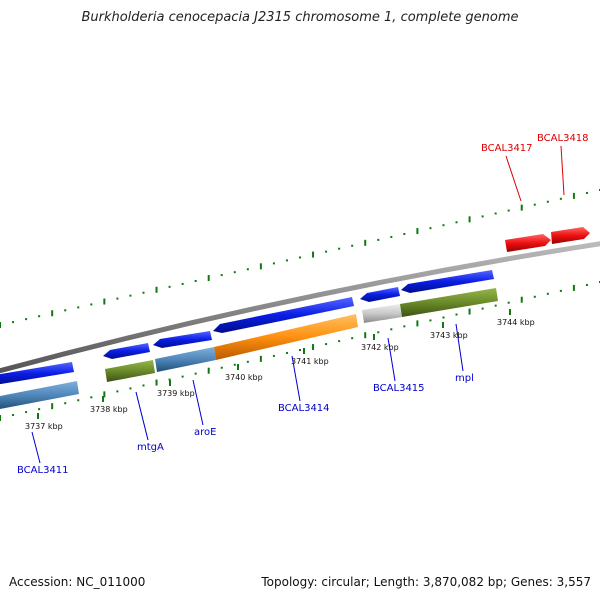  Describe the element at coordinates (37, 373) in the screenshot. I see `gene-arrow-bcal3411` at that location.